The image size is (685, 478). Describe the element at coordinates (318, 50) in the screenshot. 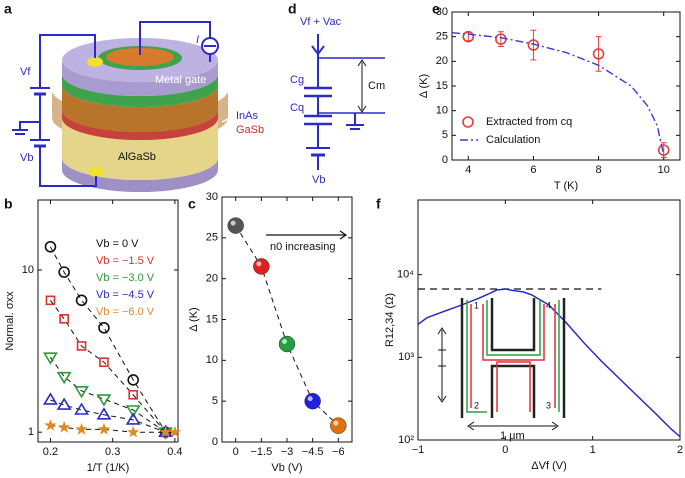

I see `arrow` at that location.